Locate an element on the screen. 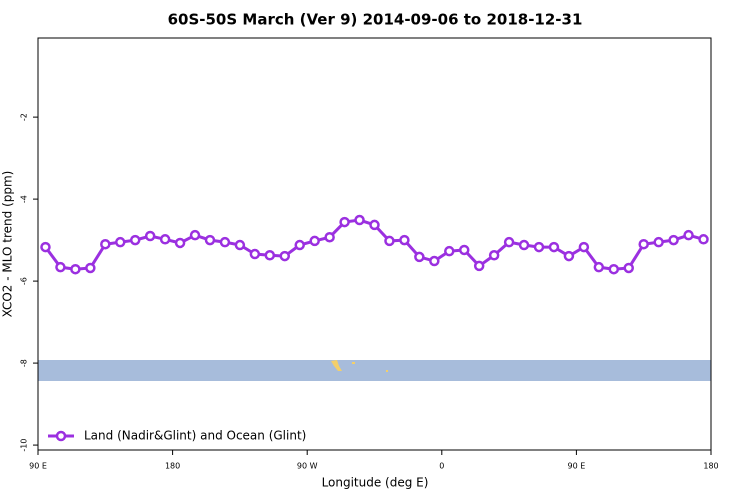 The height and width of the screenshot is (504, 750). x-tick-label: 0 is located at coordinates (441, 466).